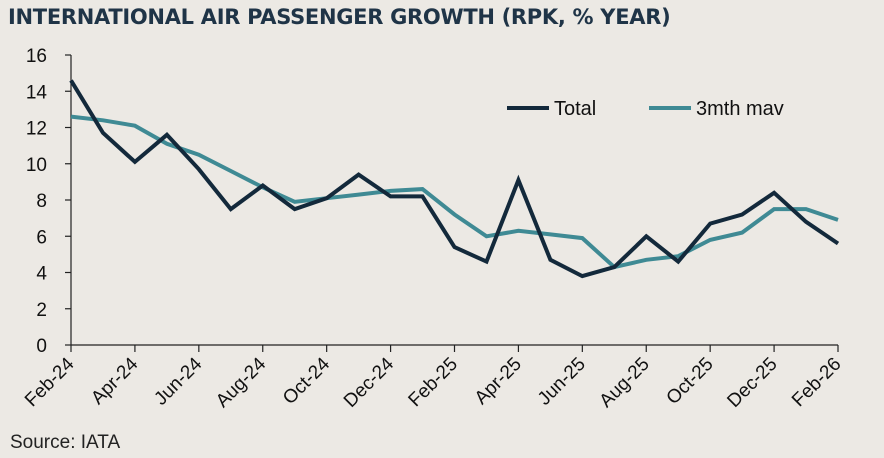 This screenshot has height=458, width=884. What do you see at coordinates (41, 237) in the screenshot?
I see `y-tick-label: 6` at bounding box center [41, 237].